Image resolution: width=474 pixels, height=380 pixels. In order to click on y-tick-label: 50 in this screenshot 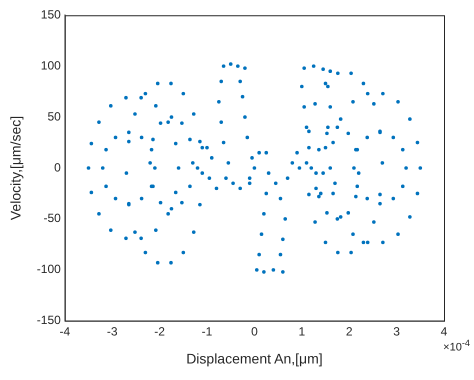, I will do `click(54, 116)`.